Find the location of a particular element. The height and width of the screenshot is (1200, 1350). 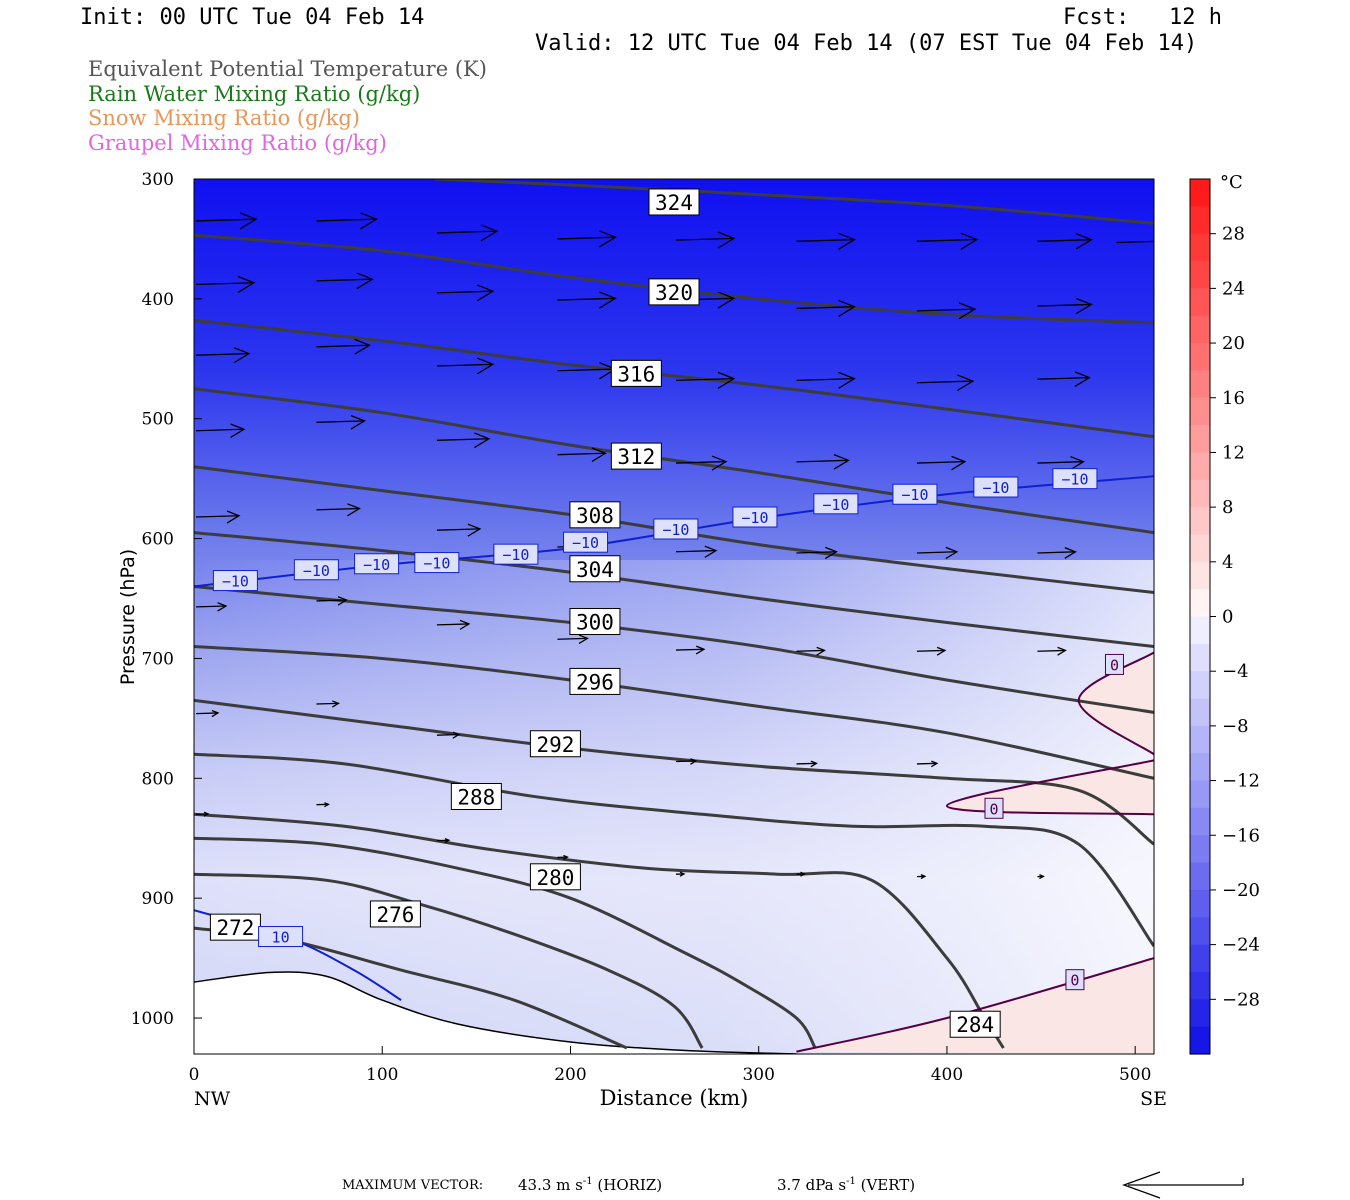

label-text: 10 is located at coordinates (281, 938).